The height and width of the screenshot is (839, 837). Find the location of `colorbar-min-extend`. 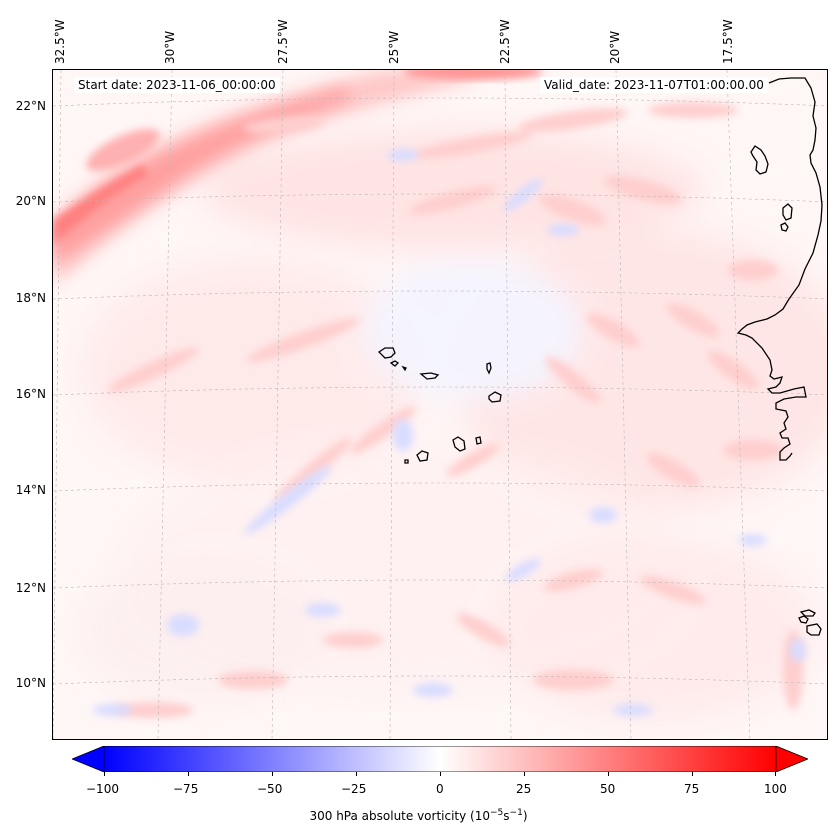

colorbar-min-extend is located at coordinates (87, 759).